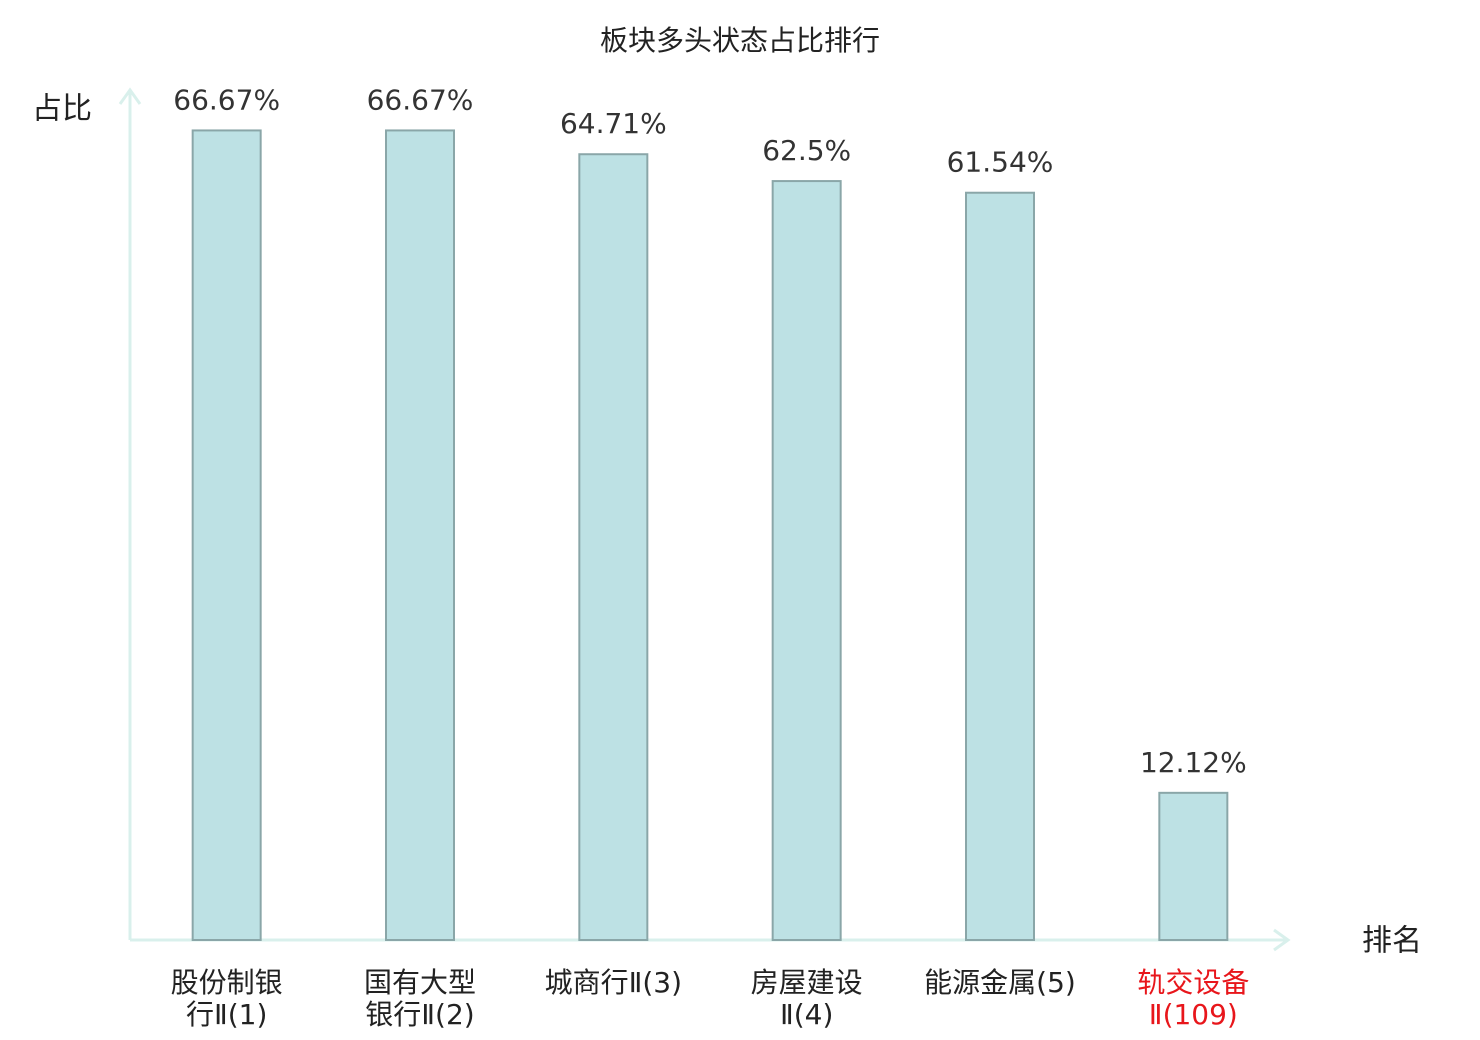 This screenshot has width=1480, height=1040. What do you see at coordinates (1392, 941) in the screenshot?
I see `x-axis-label: 排名` at bounding box center [1392, 941].